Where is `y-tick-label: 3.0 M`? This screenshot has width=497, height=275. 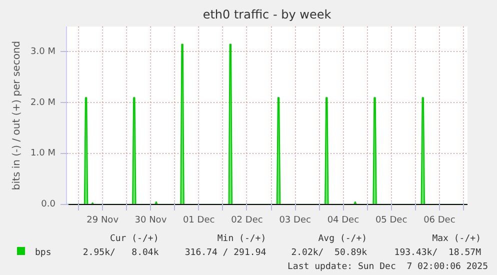
y-tick-label: 3.0 M is located at coordinates (43, 51).